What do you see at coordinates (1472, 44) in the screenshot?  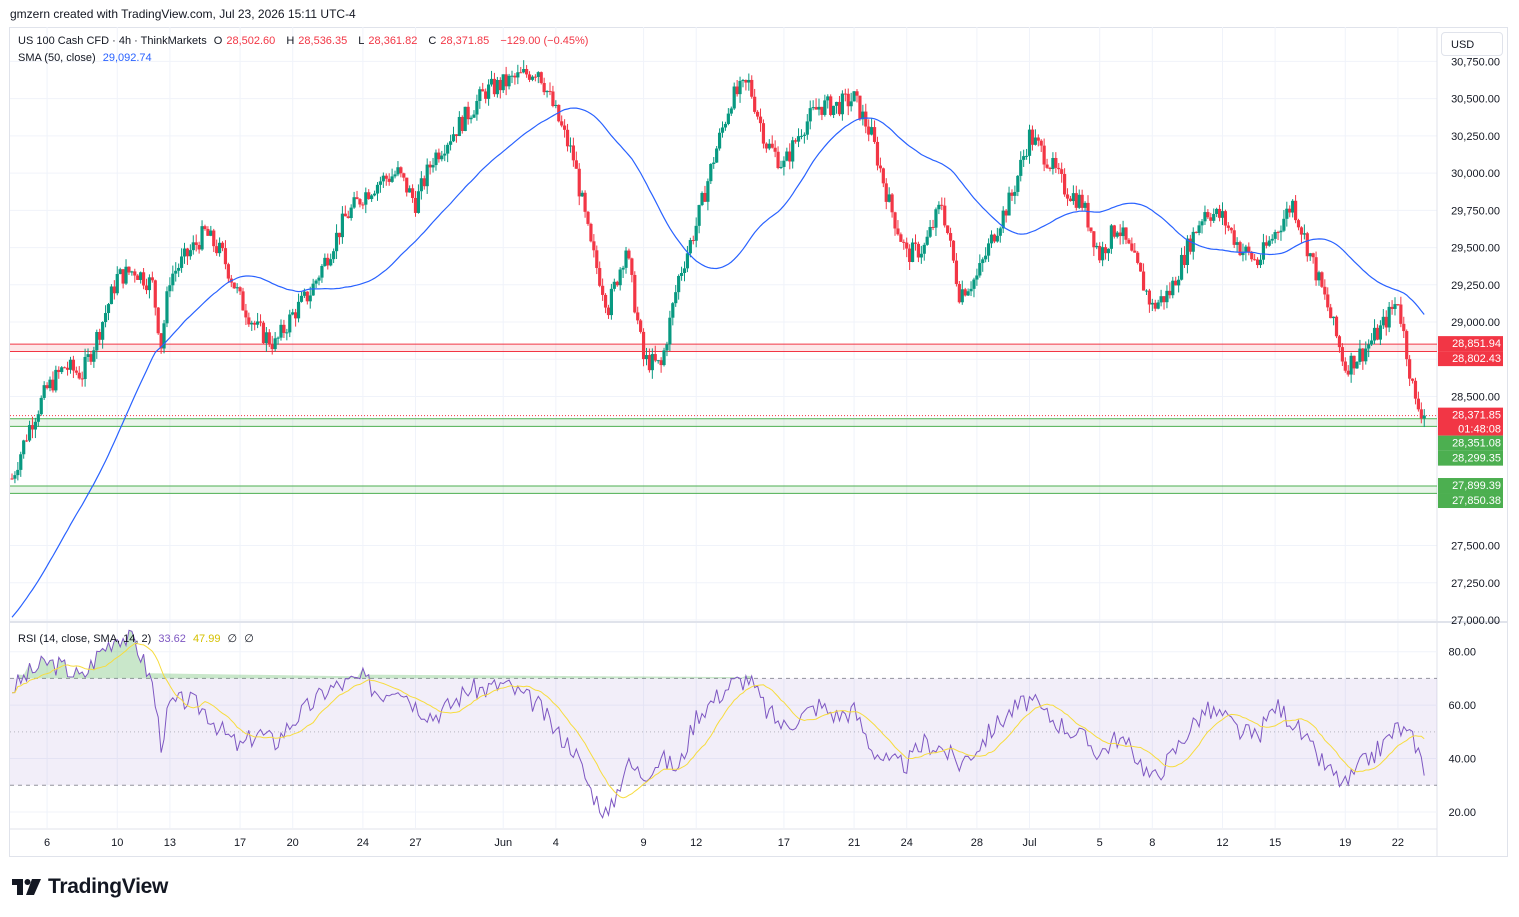 I see `currency-selector: USD` at bounding box center [1472, 44].